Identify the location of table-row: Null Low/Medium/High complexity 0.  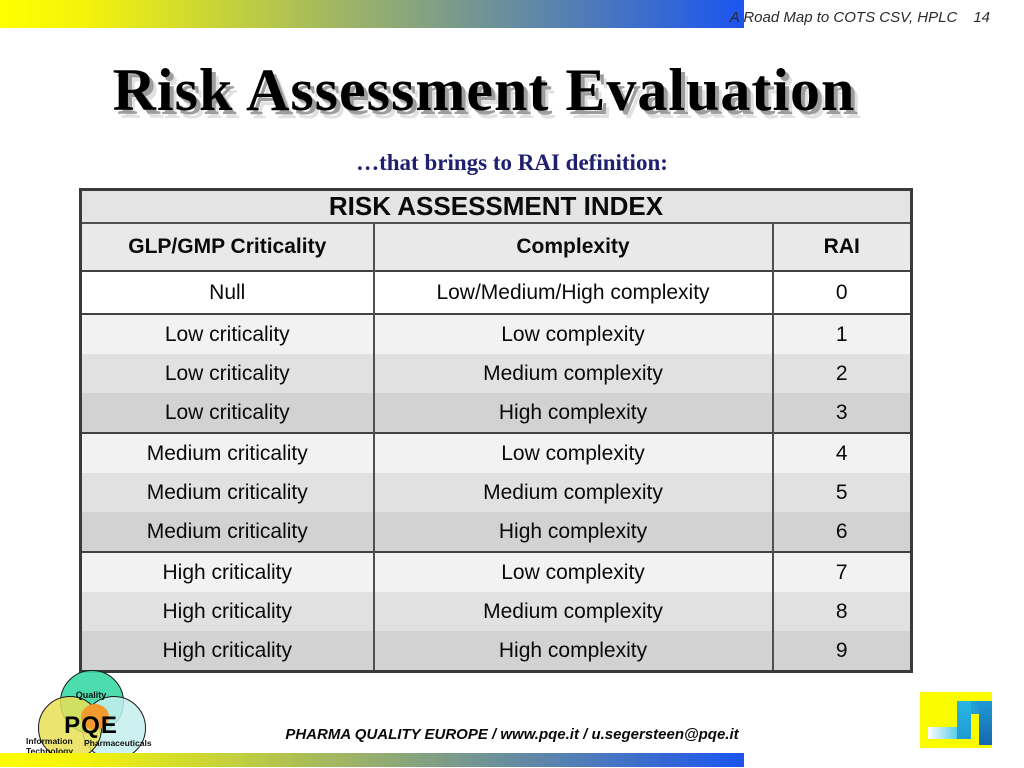
(496, 292).